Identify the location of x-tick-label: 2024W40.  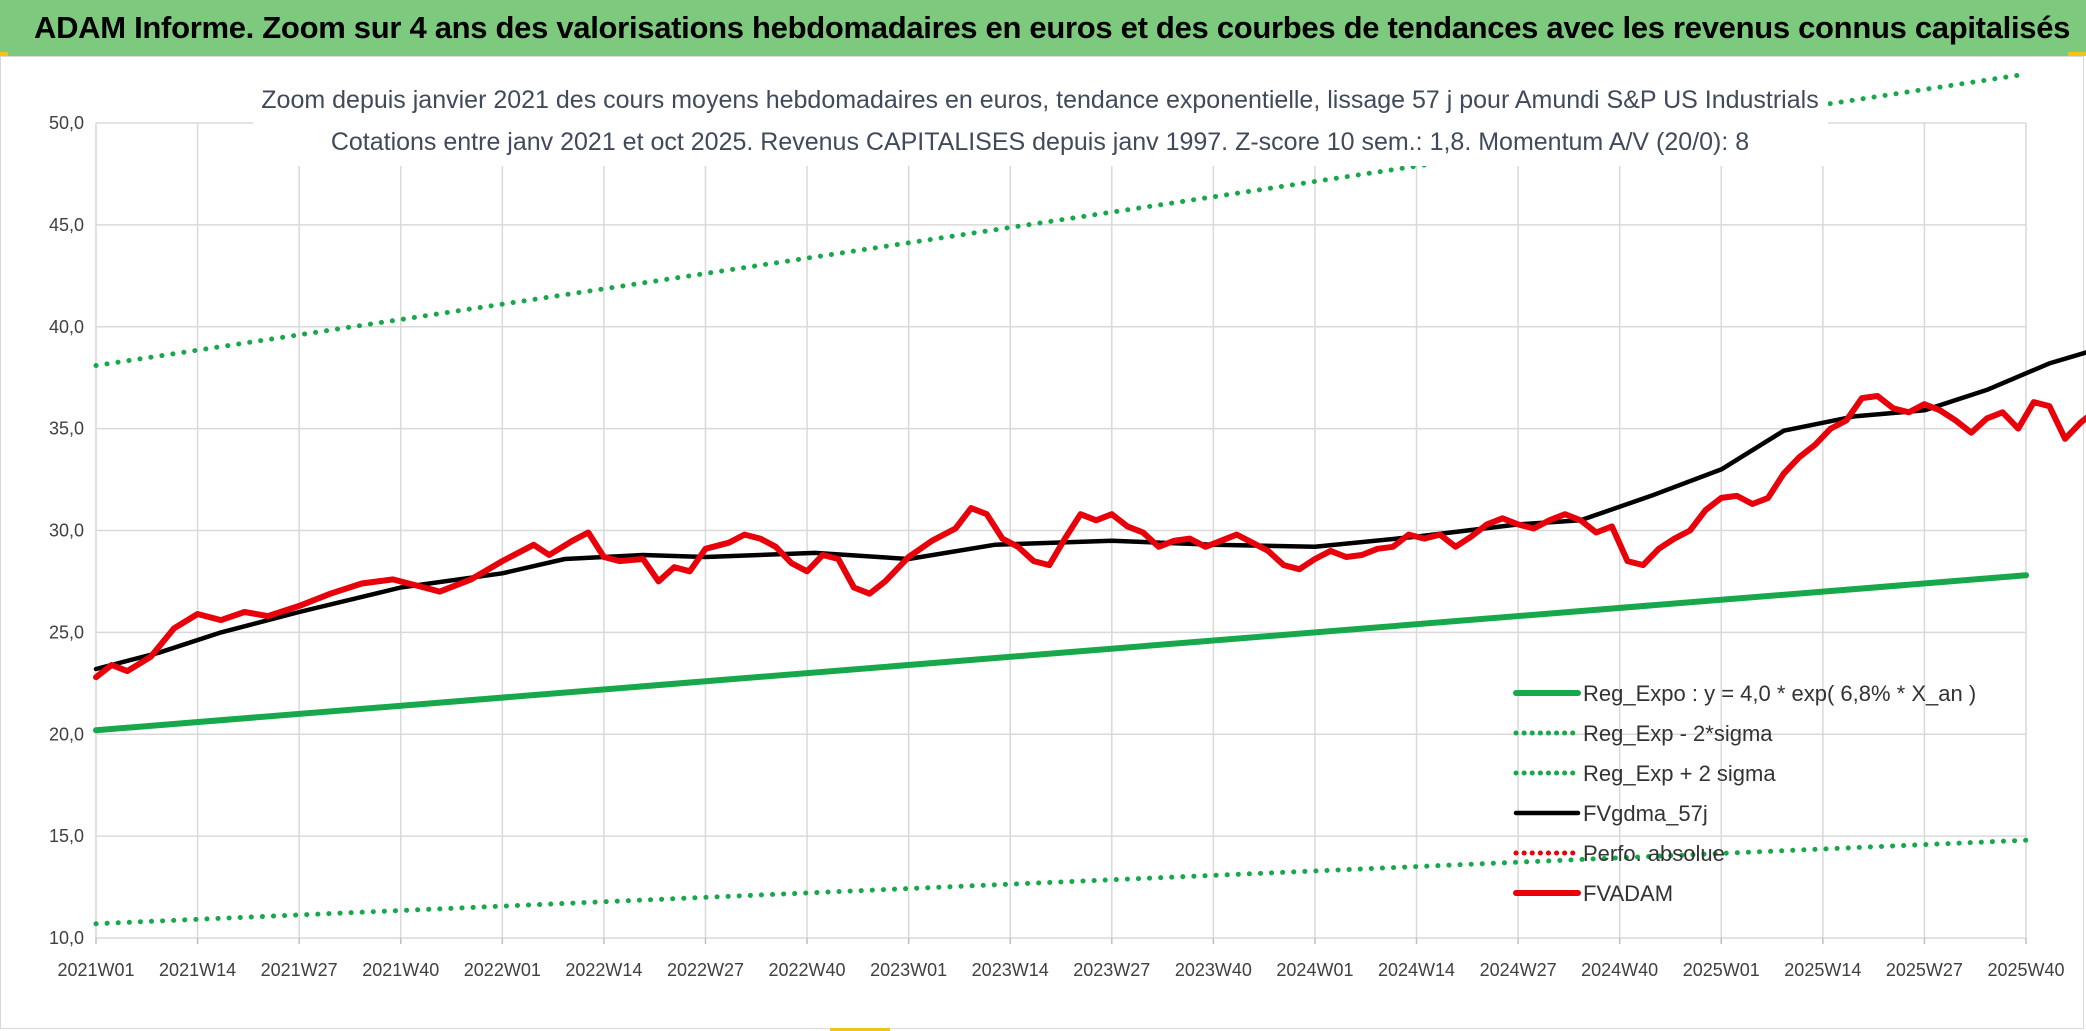
(1619, 970).